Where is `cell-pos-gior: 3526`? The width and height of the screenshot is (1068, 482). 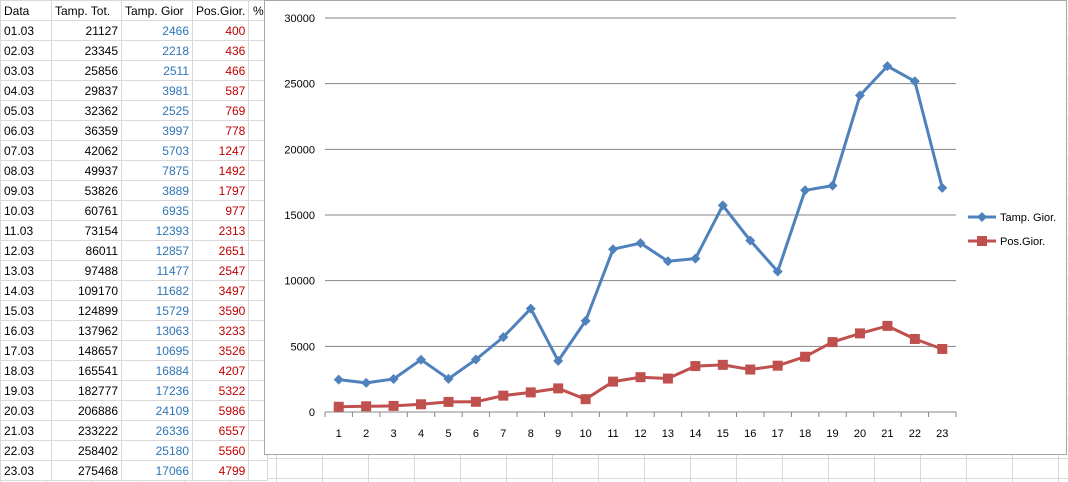
cell-pos-gior: 3526 is located at coordinates (220, 350).